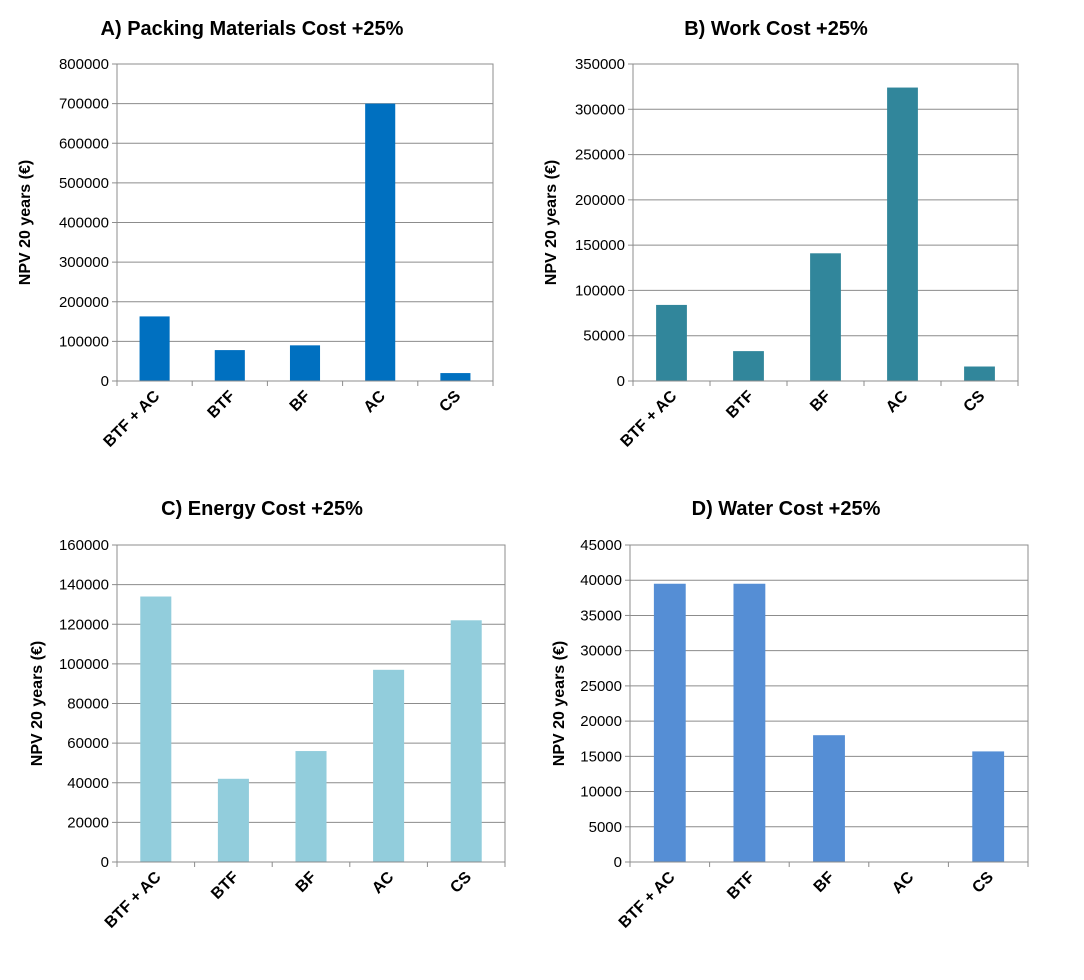 The image size is (1084, 980). What do you see at coordinates (84, 223) in the screenshot?
I see `y-tick-label: 400000` at bounding box center [84, 223].